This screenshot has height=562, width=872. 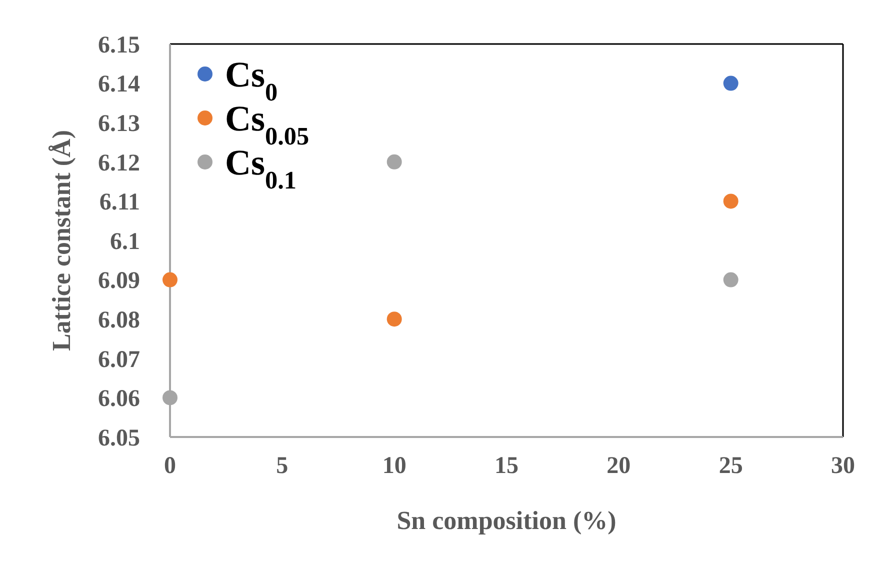 What do you see at coordinates (119, 85) in the screenshot?
I see `y-tick-label: 6.14` at bounding box center [119, 85].